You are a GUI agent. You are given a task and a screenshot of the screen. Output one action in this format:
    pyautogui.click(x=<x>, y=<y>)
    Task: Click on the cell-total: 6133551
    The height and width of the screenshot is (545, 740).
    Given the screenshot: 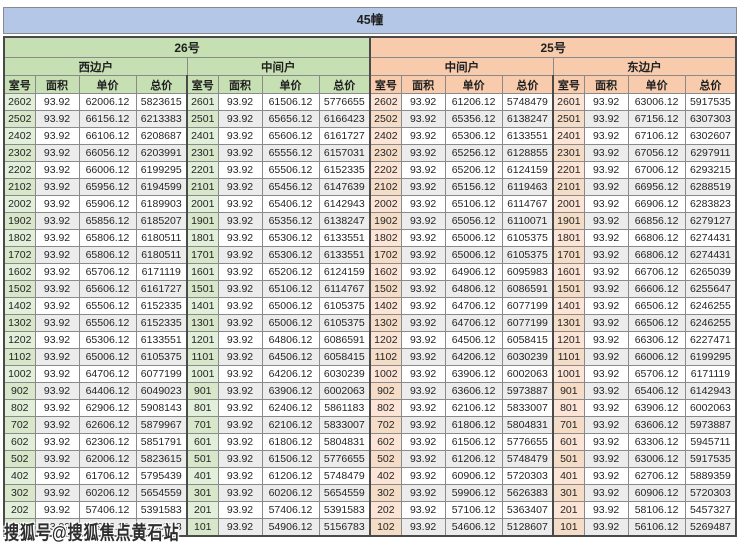 What is the action you would take?
    pyautogui.click(x=161, y=340)
    